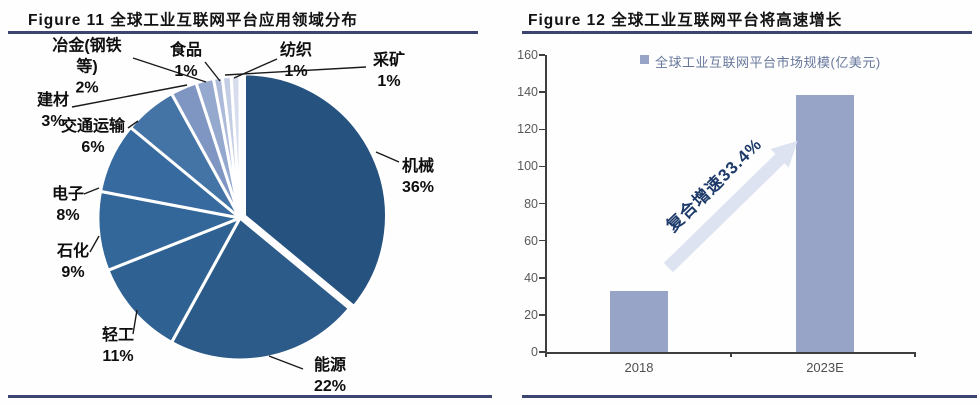  Describe the element at coordinates (389, 71) in the screenshot. I see `pie-label: 采矿 1%` at that location.